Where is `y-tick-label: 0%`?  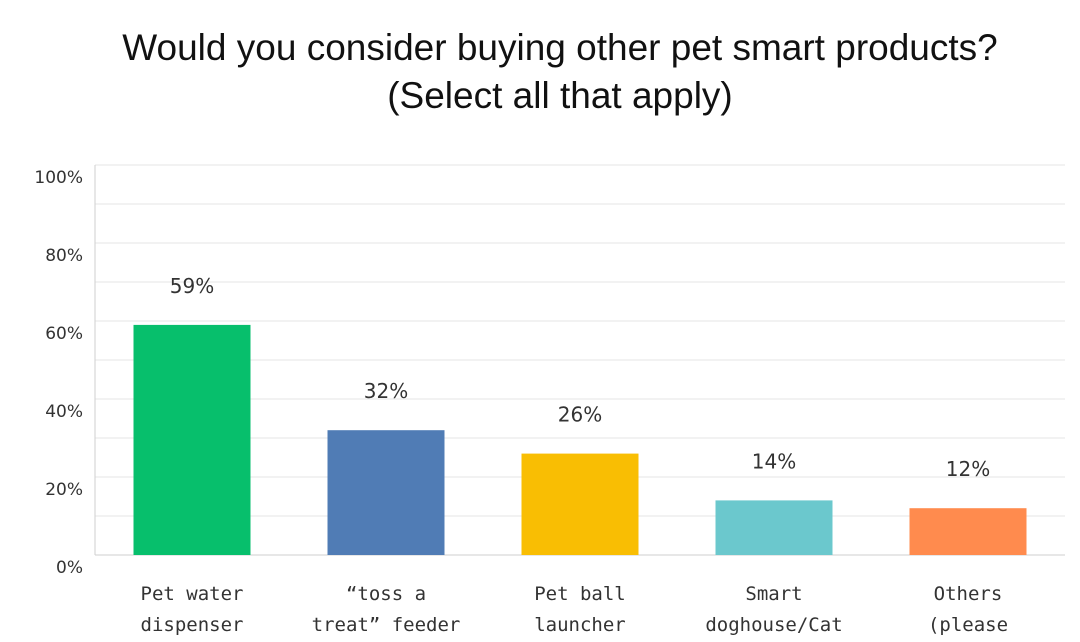
y-tick-label: 0% is located at coordinates (69, 568).